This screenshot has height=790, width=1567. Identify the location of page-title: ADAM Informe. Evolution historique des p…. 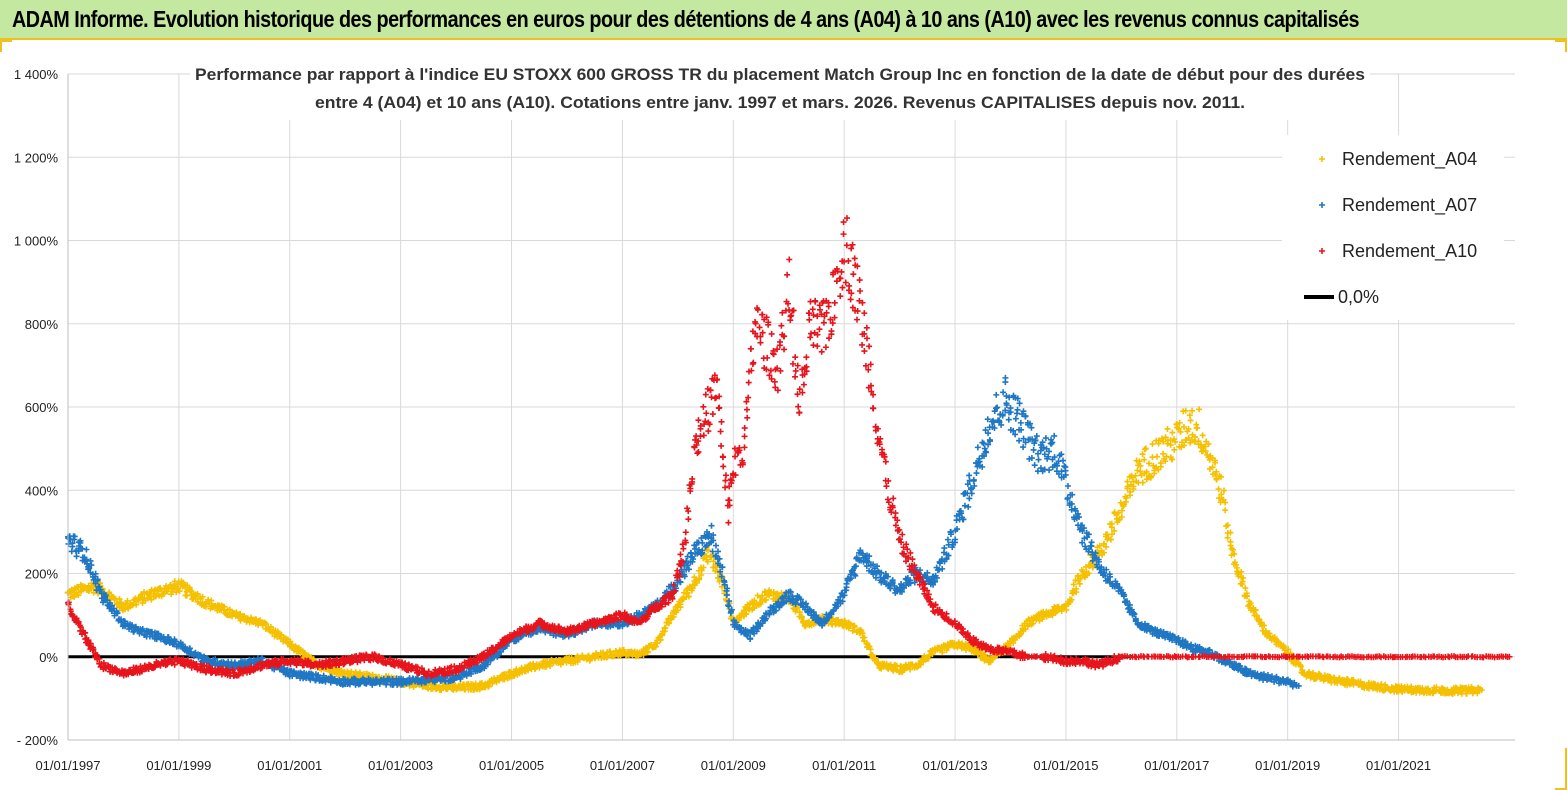
(686, 19).